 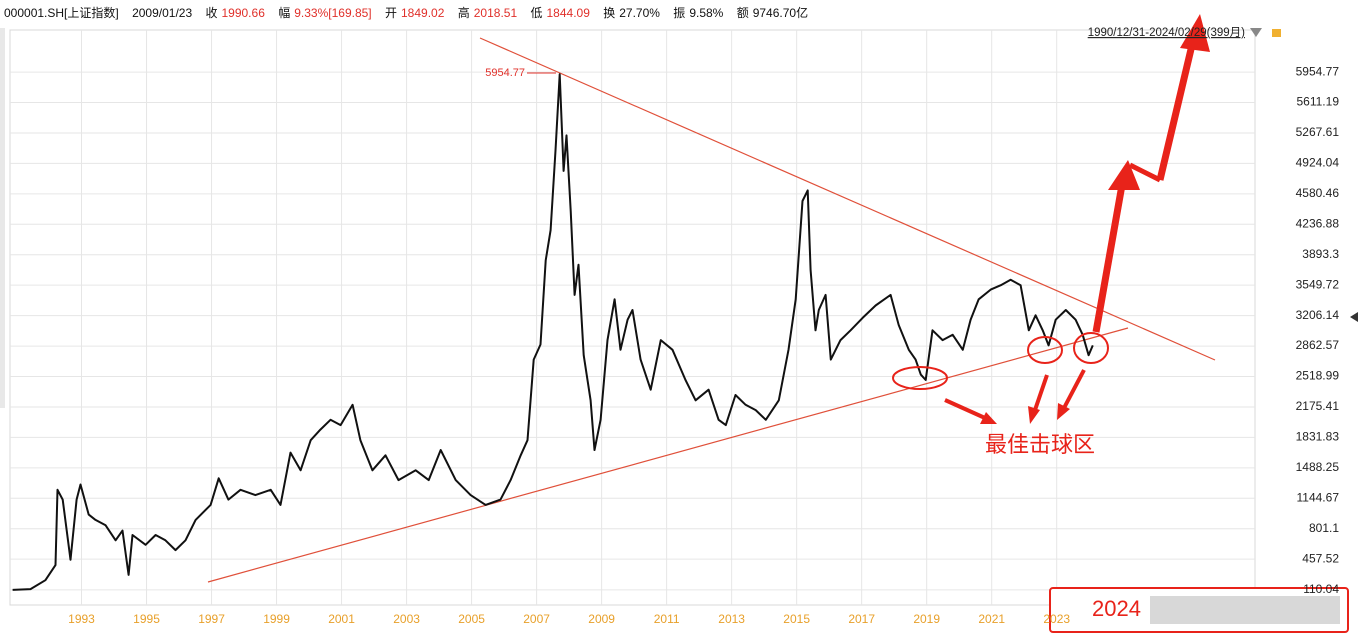 What do you see at coordinates (162, 13) in the screenshot?
I see `date: 2009/01/23` at bounding box center [162, 13].